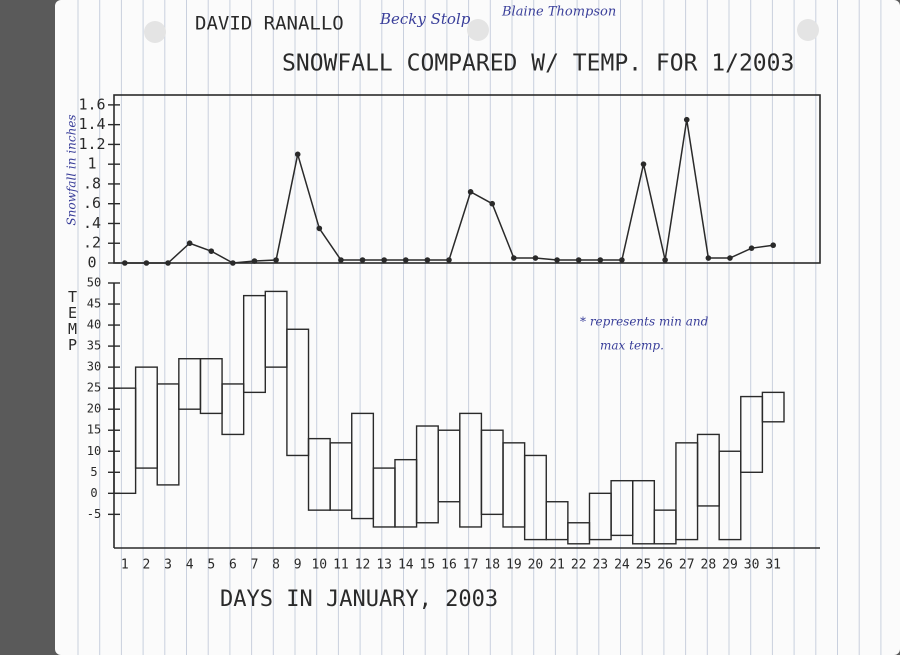 This screenshot has width=900, height=655. Describe the element at coordinates (94, 451) in the screenshot. I see `y-tick-label: 10` at that location.